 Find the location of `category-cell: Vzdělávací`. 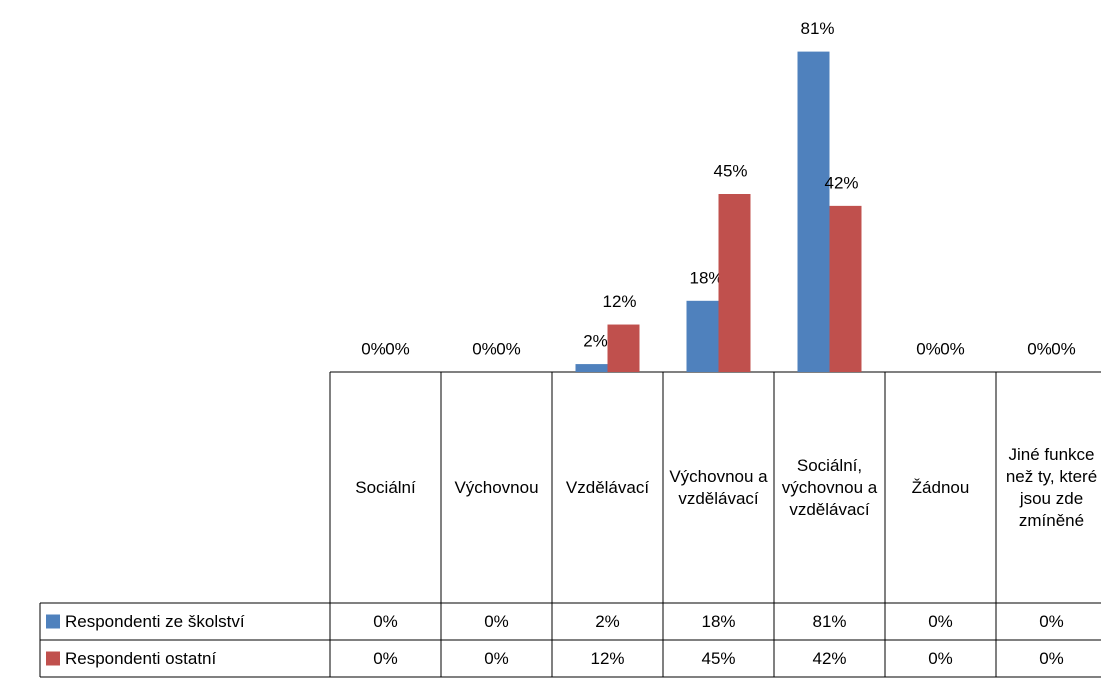

category-cell: Vzdělávací is located at coordinates (607, 487).